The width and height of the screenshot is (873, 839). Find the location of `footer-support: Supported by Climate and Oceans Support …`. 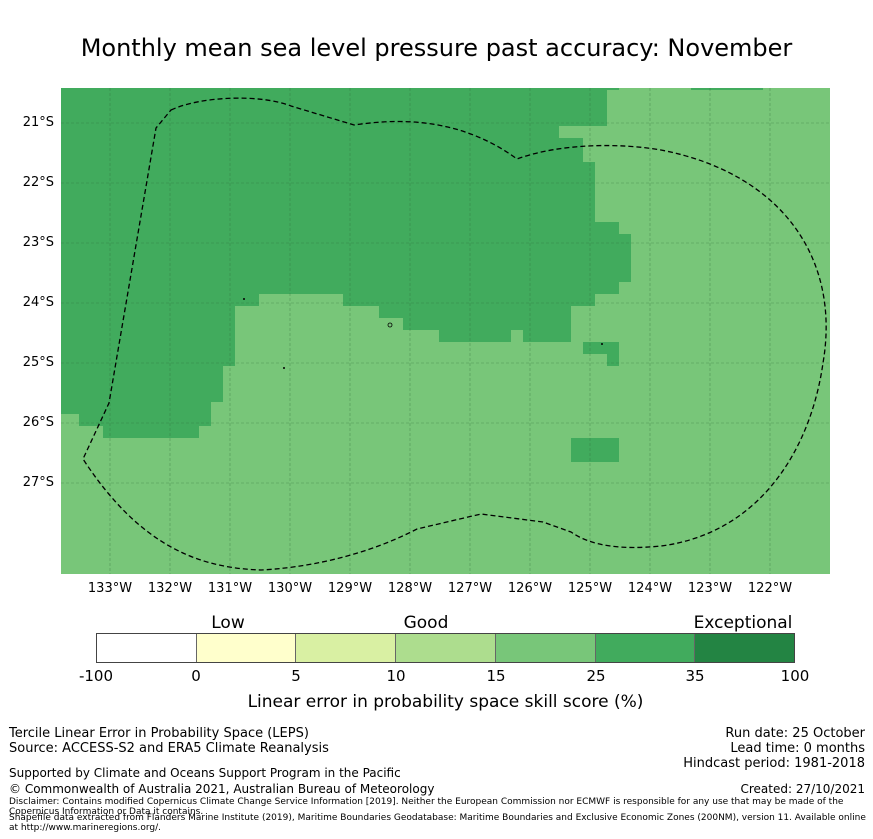

footer-support: Supported by Climate and Oceans Support … is located at coordinates (205, 773).